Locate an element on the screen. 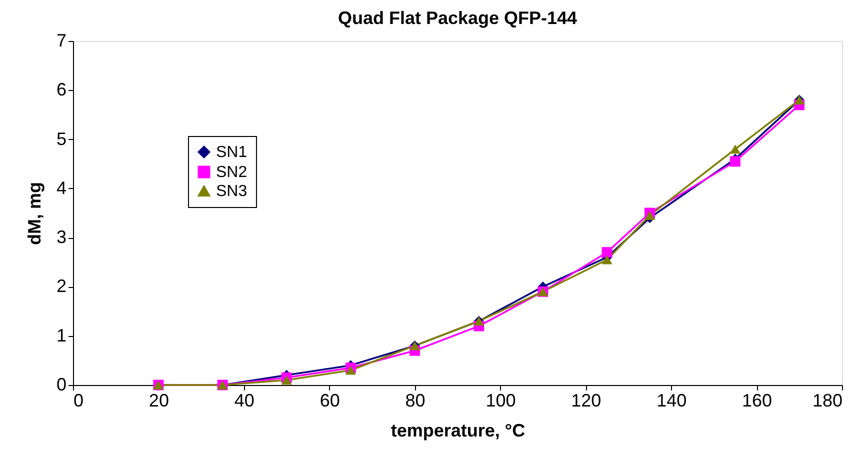 The width and height of the screenshot is (853, 450). x-tick-label: 100 is located at coordinates (501, 400).